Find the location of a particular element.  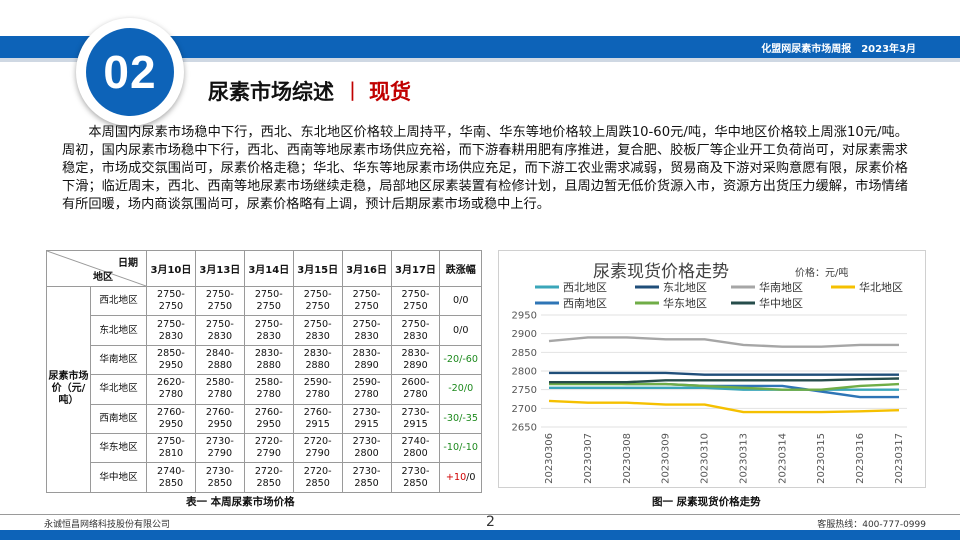

section-number-badge: 02 is located at coordinates (130, 72).